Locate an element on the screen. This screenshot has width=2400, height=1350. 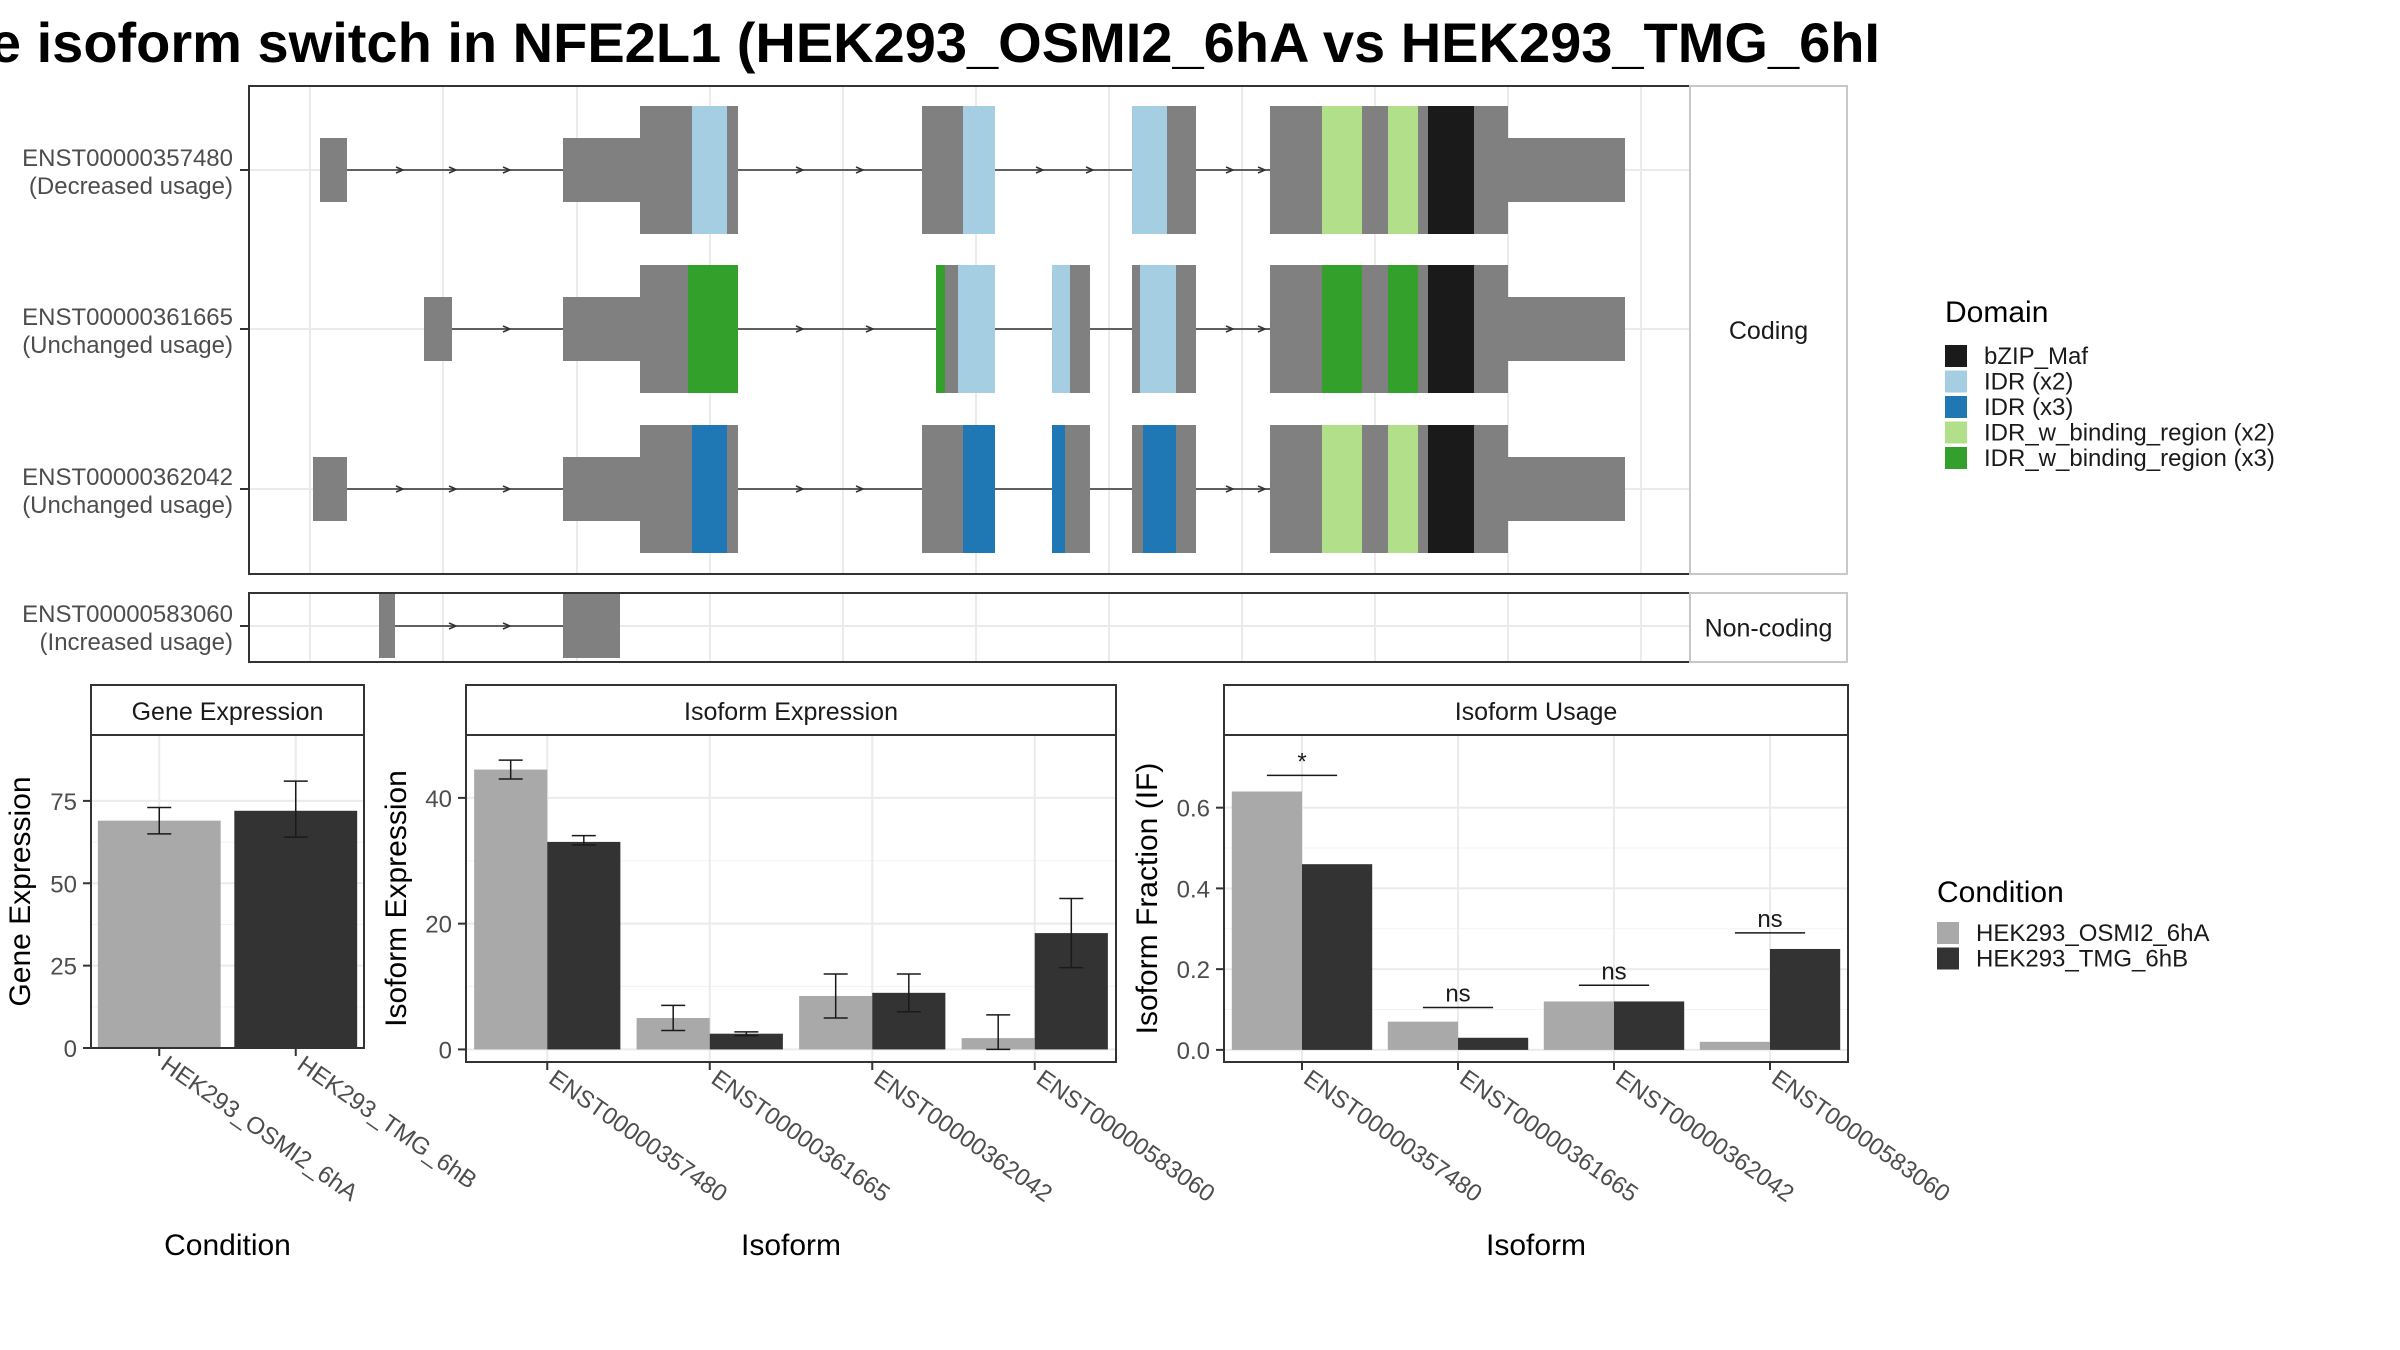
y-tick-label: 0.6 is located at coordinates (1193, 809).